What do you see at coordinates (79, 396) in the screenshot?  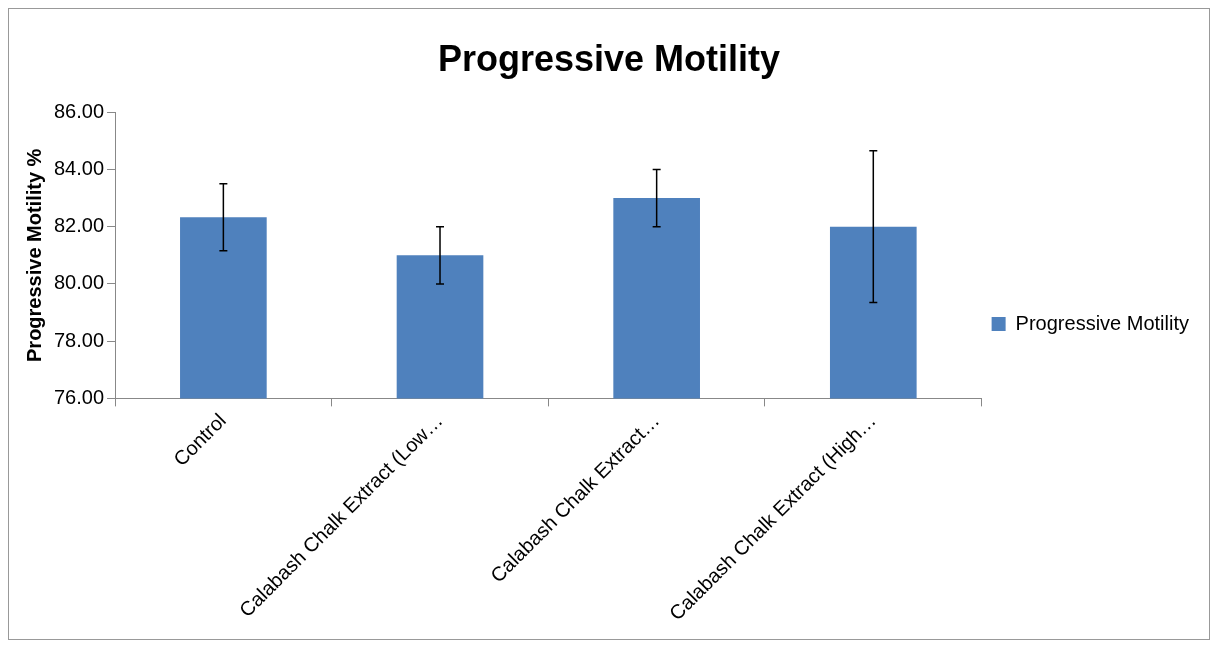 I see `y-tick-label: 76.00` at bounding box center [79, 396].